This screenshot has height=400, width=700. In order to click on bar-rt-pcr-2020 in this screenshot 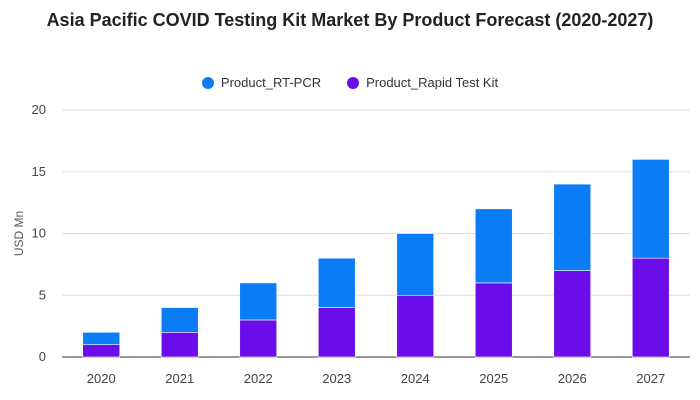, I will do `click(101, 338)`.